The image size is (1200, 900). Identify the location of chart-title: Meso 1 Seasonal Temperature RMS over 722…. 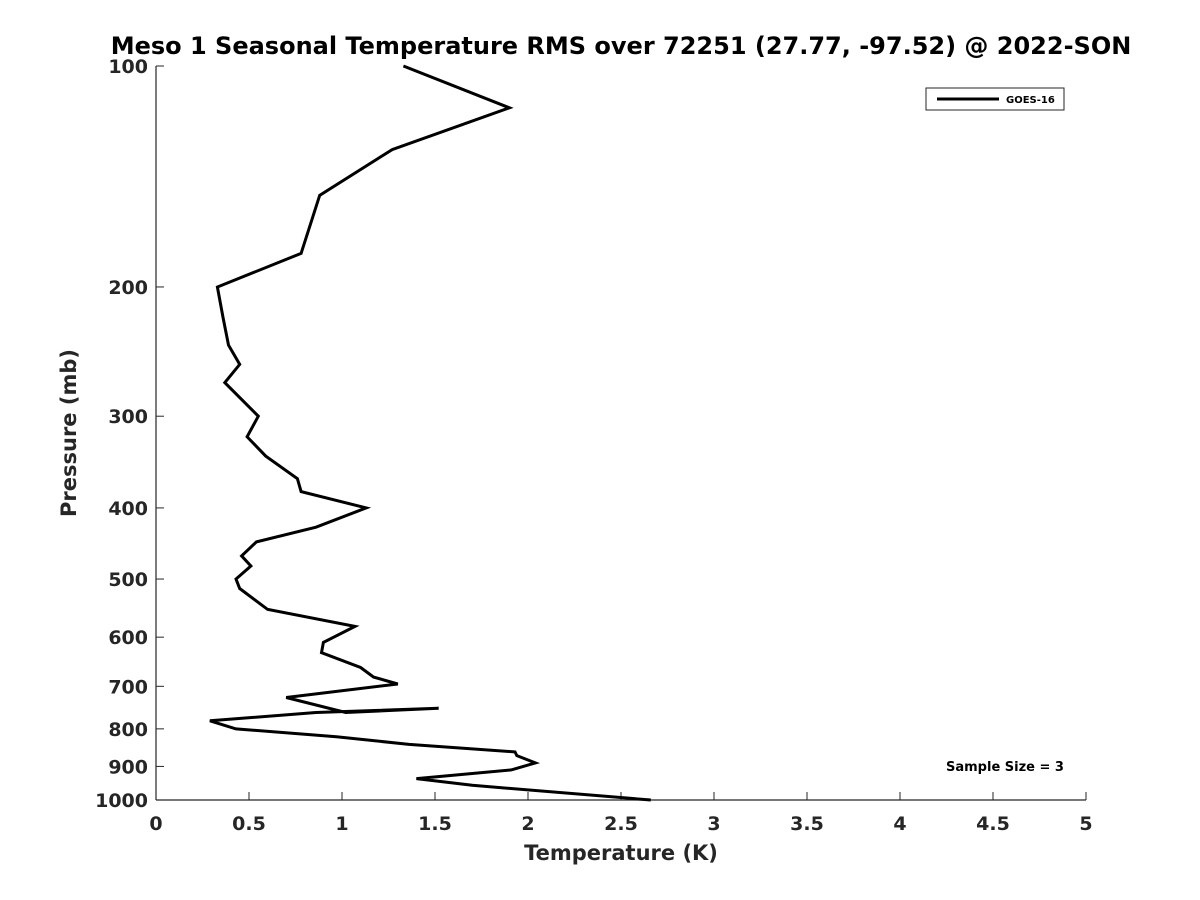
(621, 46).